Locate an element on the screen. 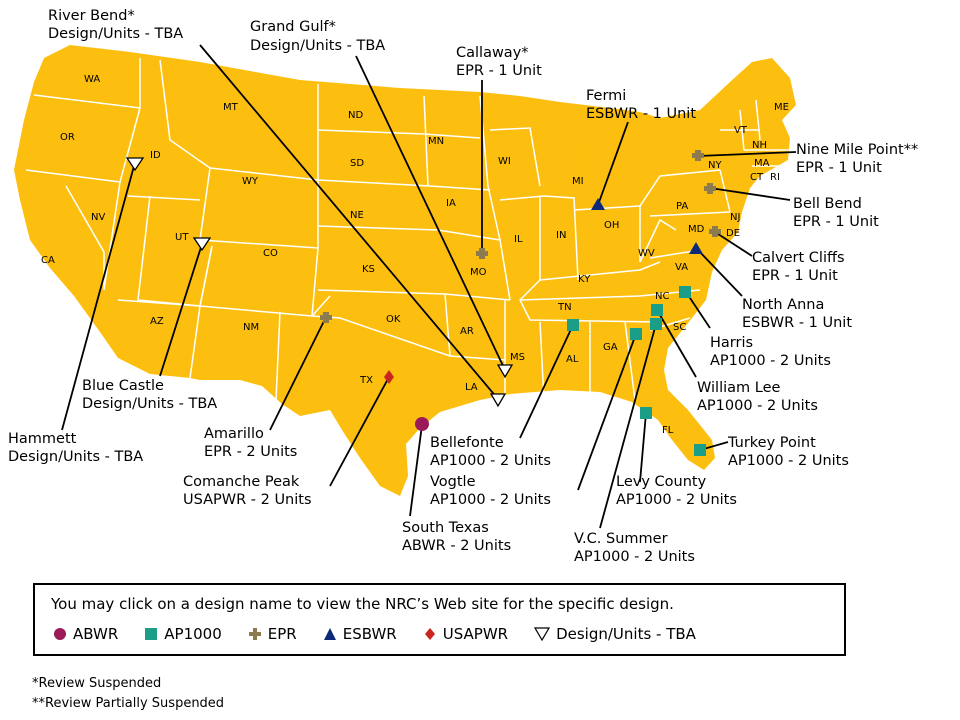 This screenshot has height=720, width=960. tba-marker-grand-gulf is located at coordinates (505, 371).